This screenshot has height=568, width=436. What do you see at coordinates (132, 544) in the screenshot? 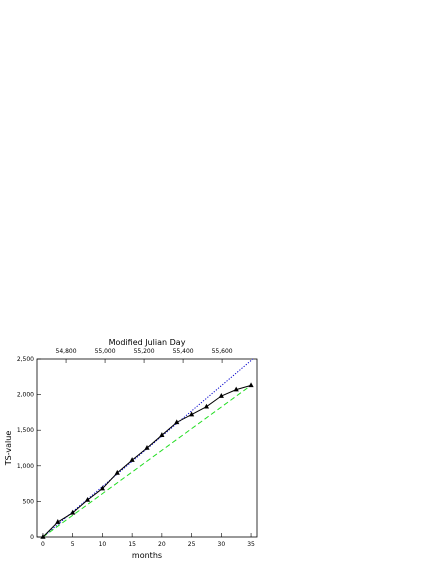
I see `x-tick-label: 15` at bounding box center [132, 544].